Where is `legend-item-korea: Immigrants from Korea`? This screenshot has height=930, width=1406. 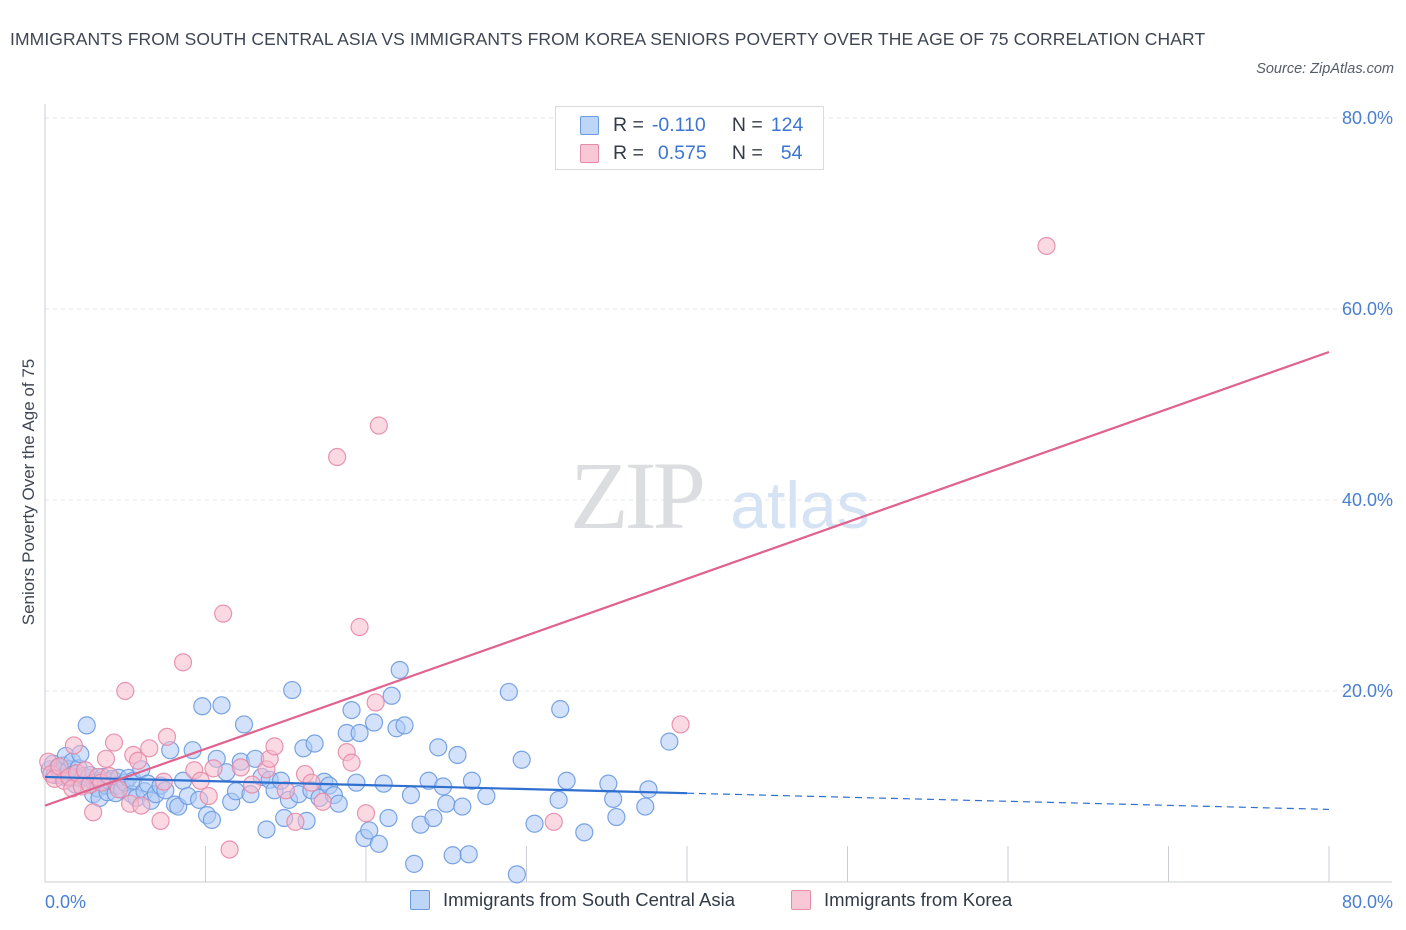 legend-item-korea: Immigrants from Korea is located at coordinates (901, 900).